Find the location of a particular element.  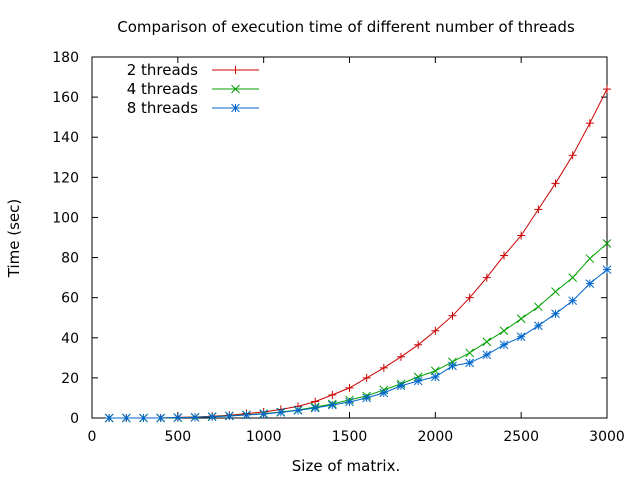

x-tick-label: 1500 is located at coordinates (350, 437).